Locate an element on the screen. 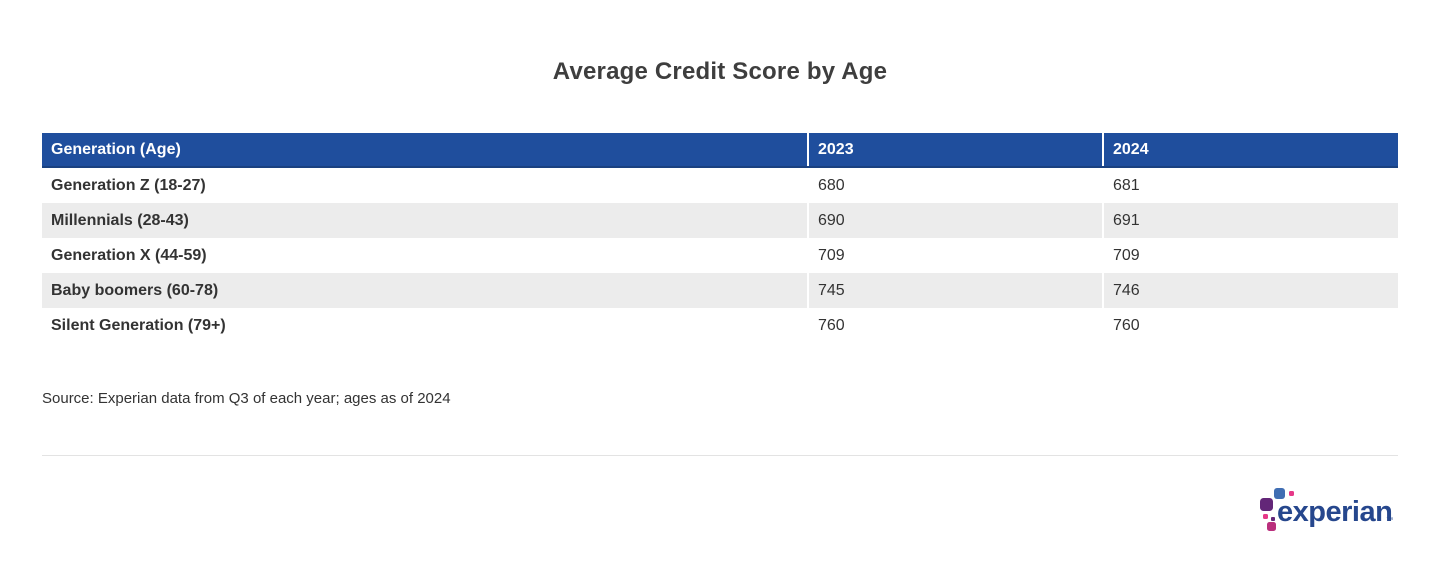 The image size is (1440, 571). experian-logo-mark-icon is located at coordinates (1277, 510).